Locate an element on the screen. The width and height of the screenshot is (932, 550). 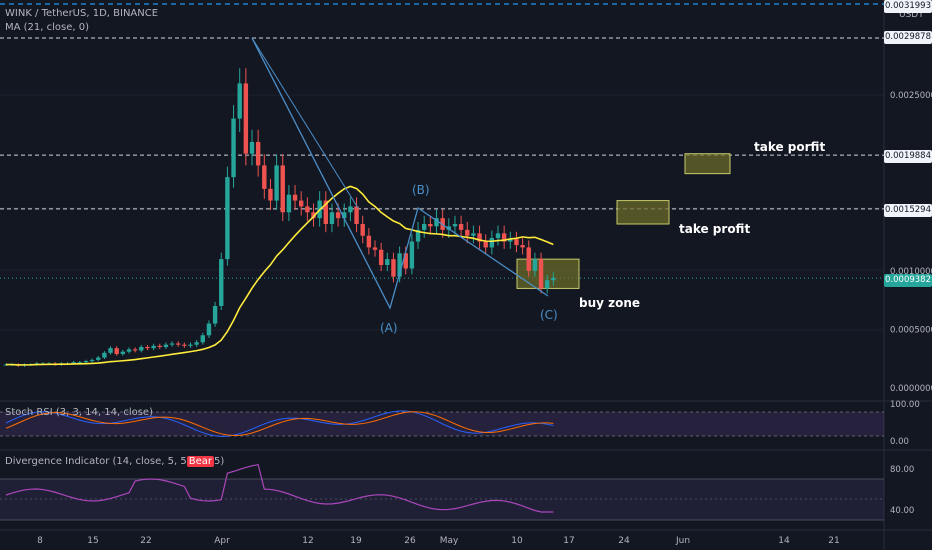
time-axis-label: 21 is located at coordinates (833, 541).